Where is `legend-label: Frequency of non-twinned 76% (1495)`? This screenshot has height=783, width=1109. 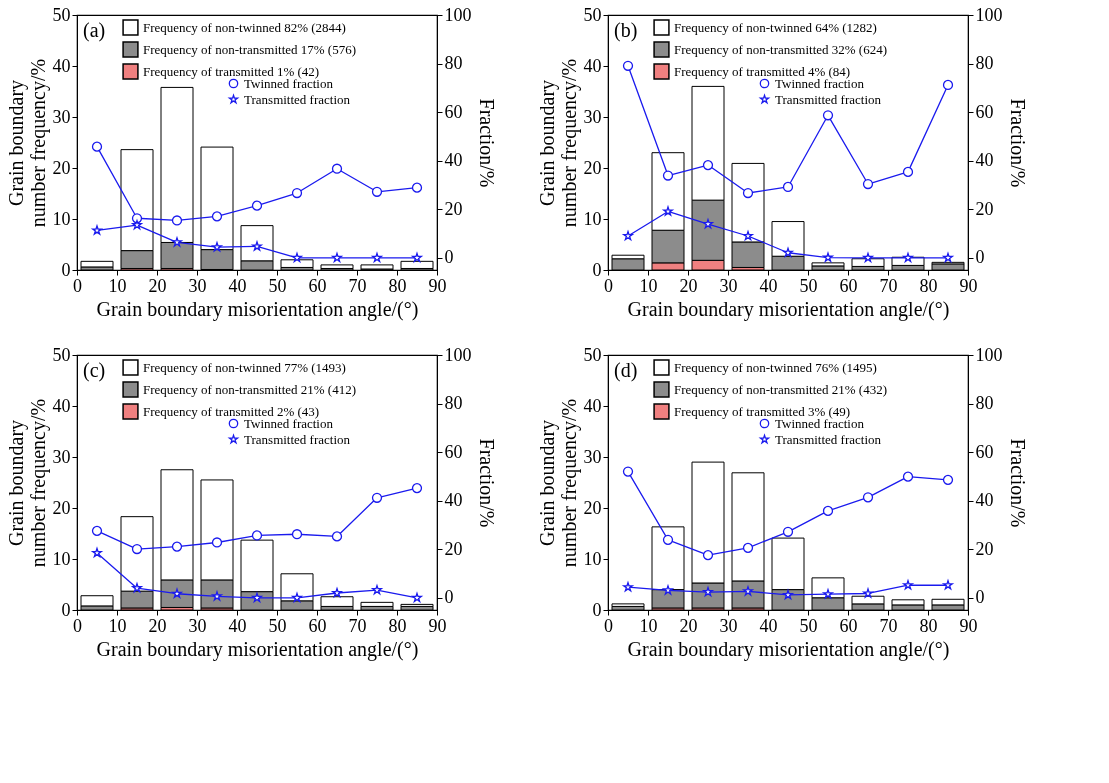
legend-label: Frequency of non-twinned 76% (1495) is located at coordinates (775, 367).